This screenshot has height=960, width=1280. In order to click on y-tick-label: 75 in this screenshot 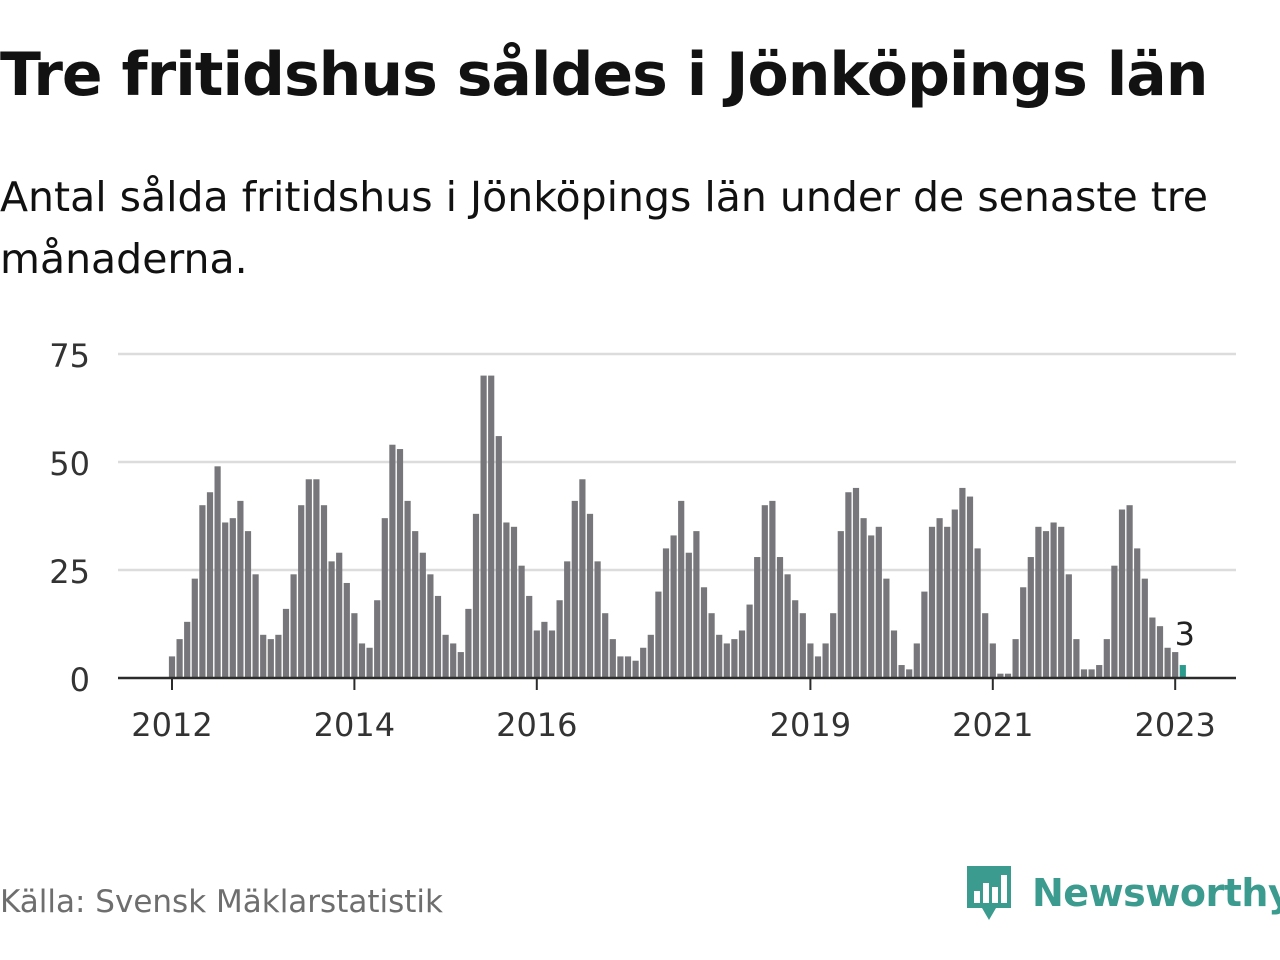, I will do `click(69, 356)`.